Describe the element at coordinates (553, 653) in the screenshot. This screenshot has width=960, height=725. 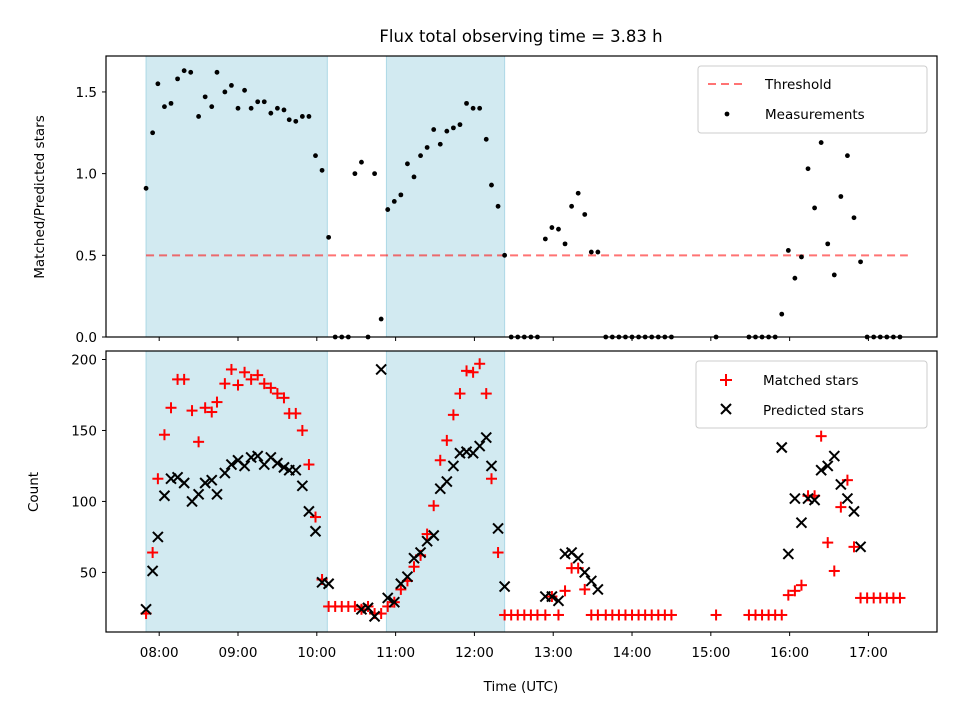
I see `x-tick-label: 13:00` at that location.